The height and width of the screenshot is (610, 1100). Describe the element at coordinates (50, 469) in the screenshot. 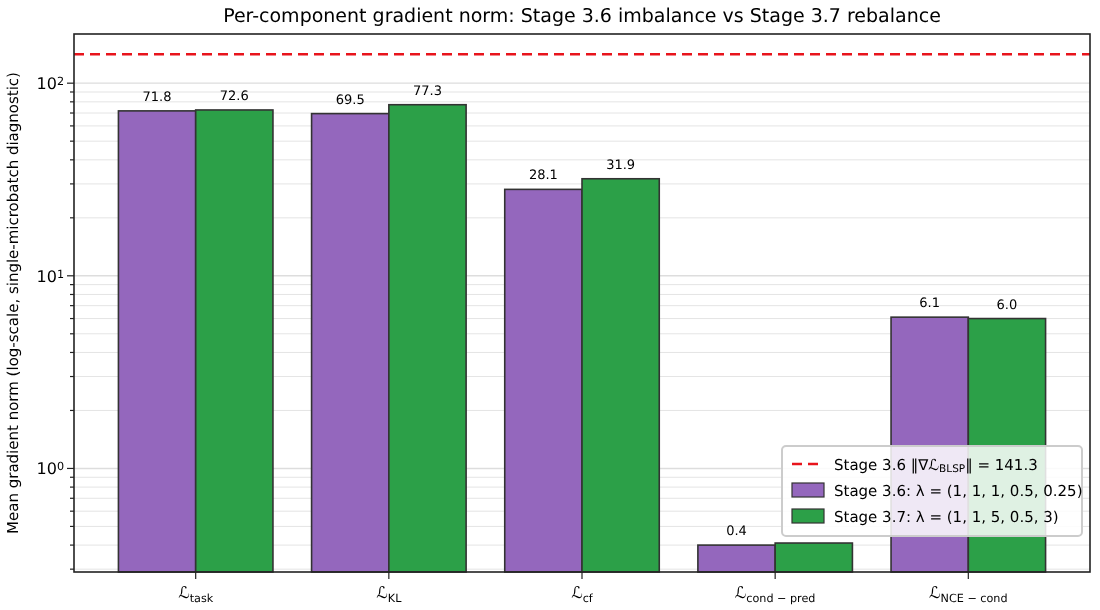

I see `y-tick-label: 10$^{0}$` at that location.